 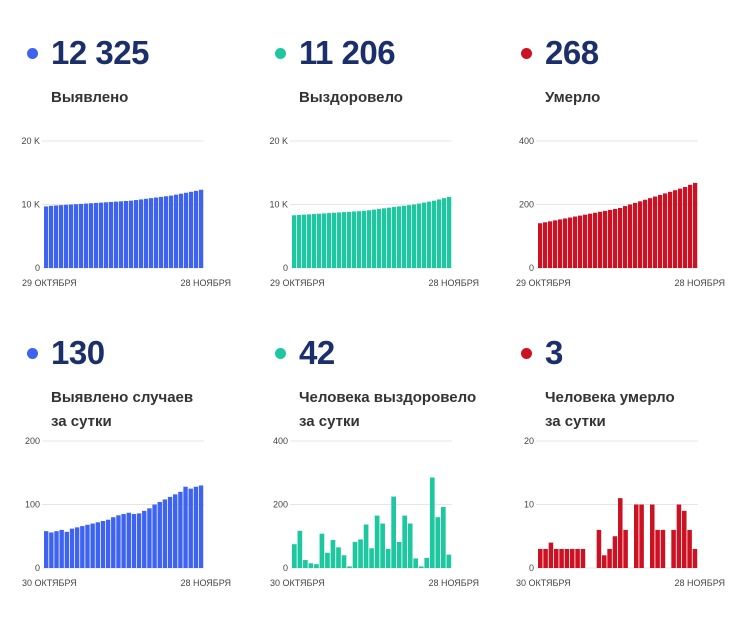 What do you see at coordinates (30, 205) in the screenshot?
I see `y-tick-label: 10 K` at bounding box center [30, 205].